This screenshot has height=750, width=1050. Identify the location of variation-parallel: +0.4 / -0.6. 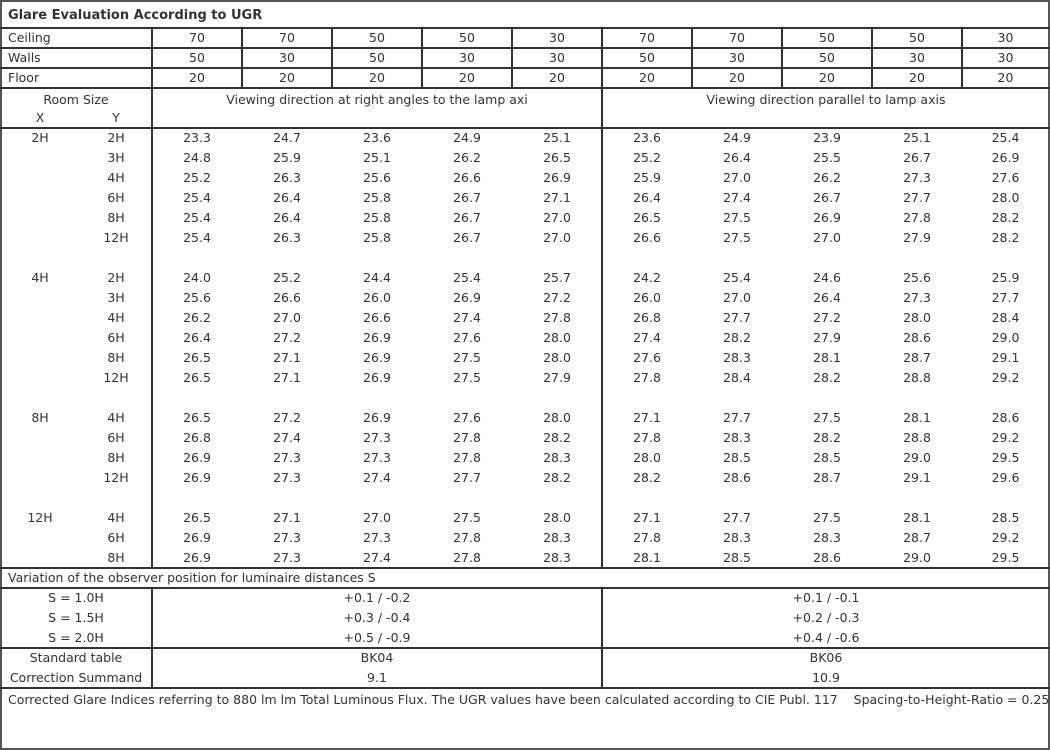
(826, 637).